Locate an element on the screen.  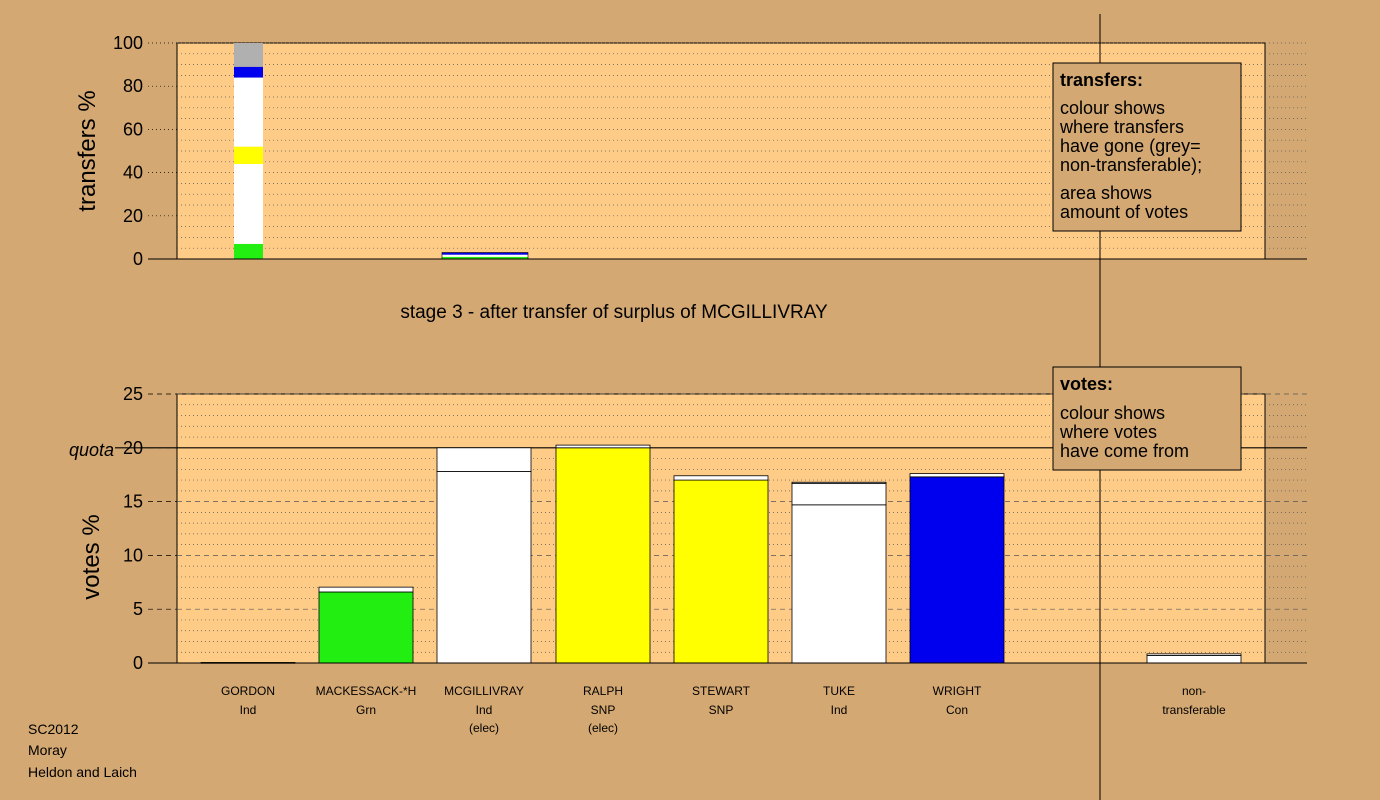
candidate-name: GORDON is located at coordinates (248, 691).